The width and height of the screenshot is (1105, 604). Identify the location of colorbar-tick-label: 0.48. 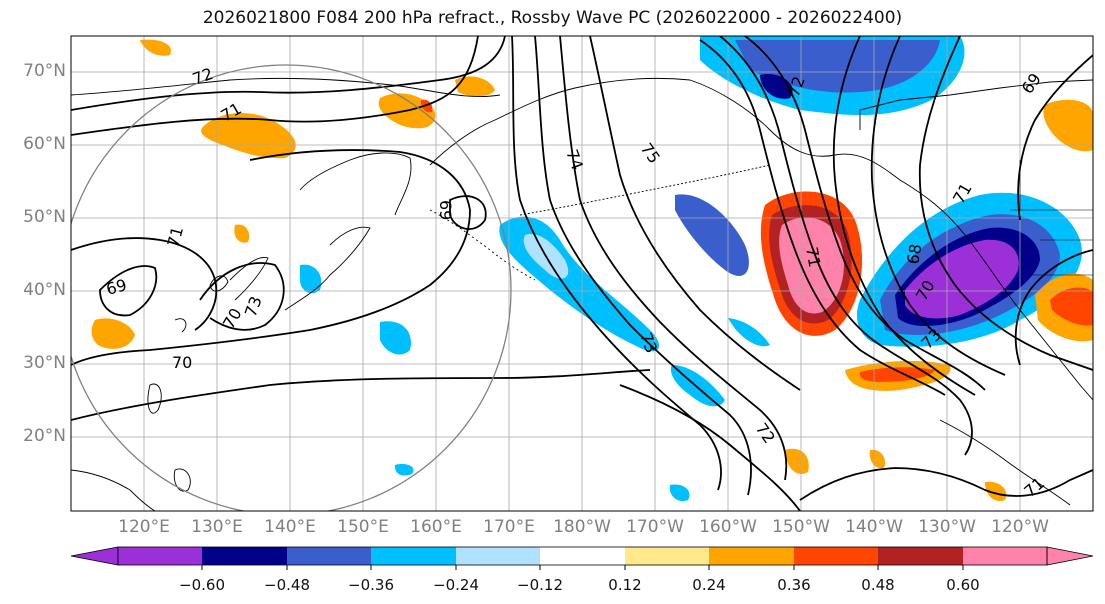
(878, 585).